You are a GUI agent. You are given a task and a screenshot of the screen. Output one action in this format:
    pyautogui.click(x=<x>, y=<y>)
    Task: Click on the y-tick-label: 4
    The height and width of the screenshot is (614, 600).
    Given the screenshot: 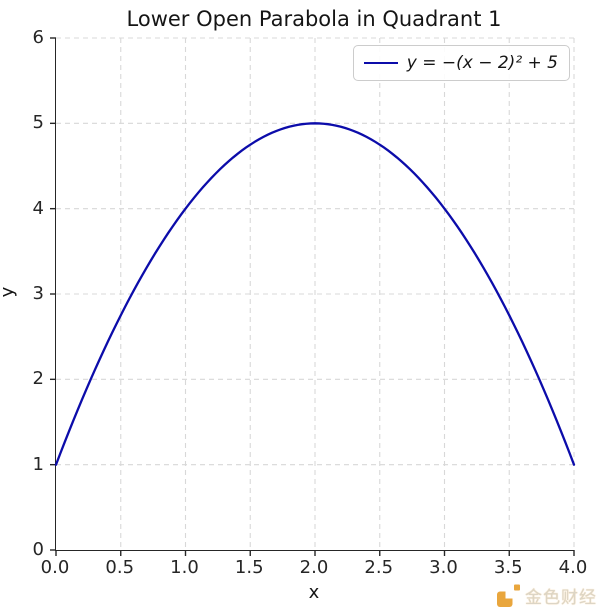 What is the action you would take?
    pyautogui.click(x=38, y=208)
    